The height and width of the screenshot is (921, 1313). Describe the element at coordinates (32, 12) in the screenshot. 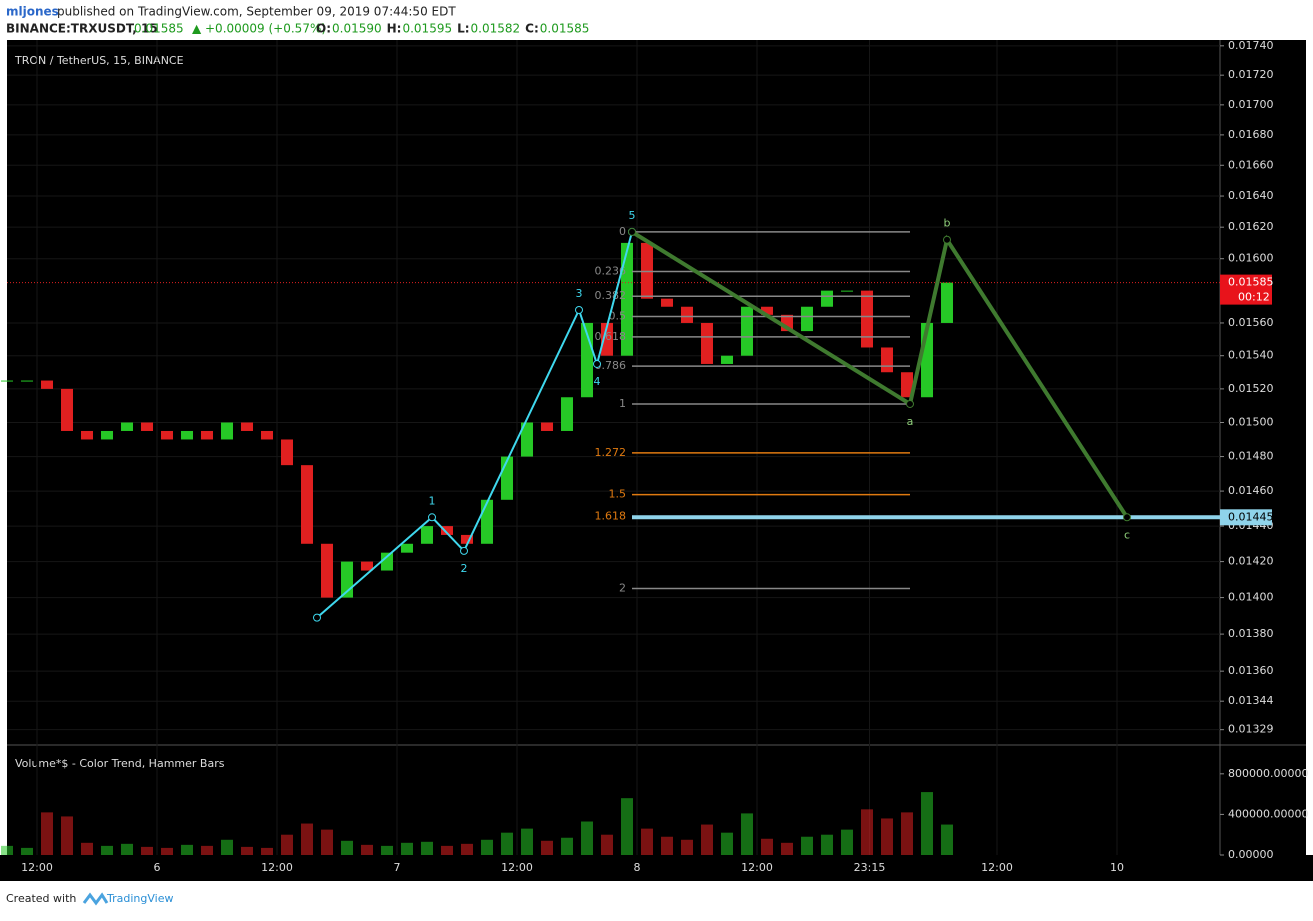

I see `author: mljones` at that location.